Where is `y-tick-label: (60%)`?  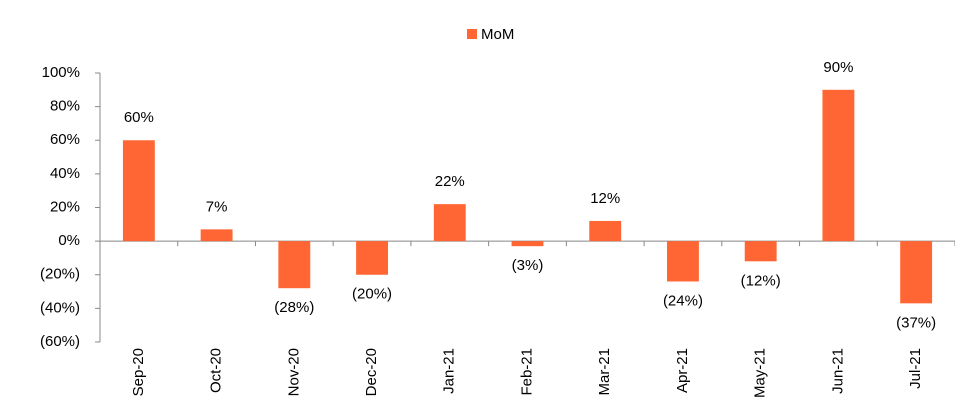
y-tick-label: (60%) is located at coordinates (60, 341).